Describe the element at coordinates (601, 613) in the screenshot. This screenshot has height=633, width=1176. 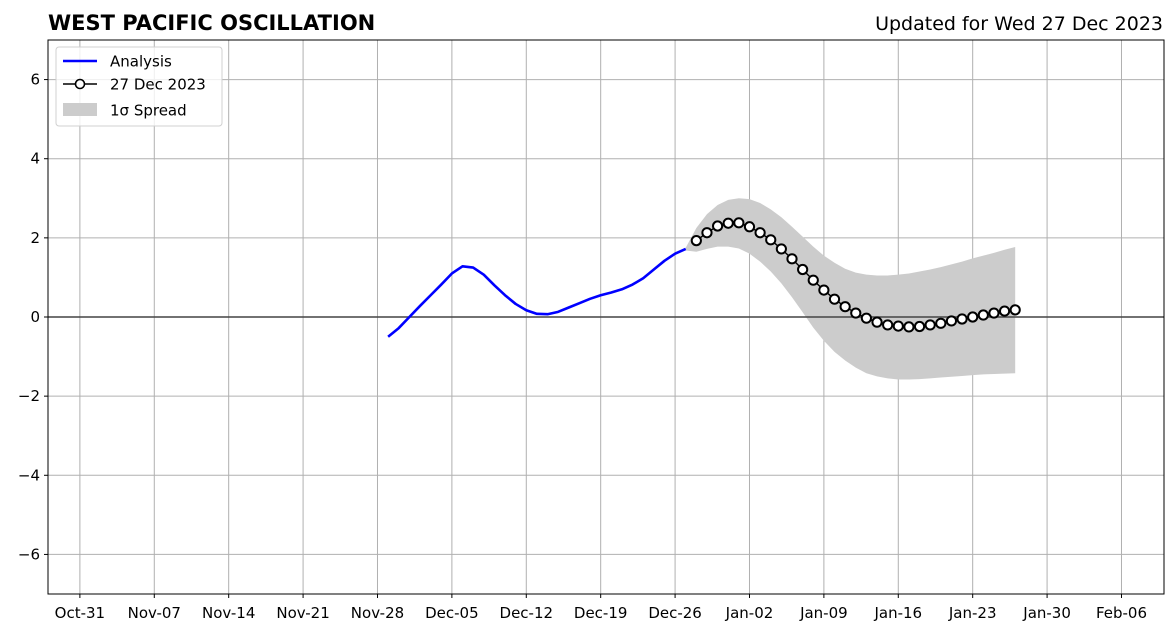
I see `x-tick-label: Dec-19` at that location.